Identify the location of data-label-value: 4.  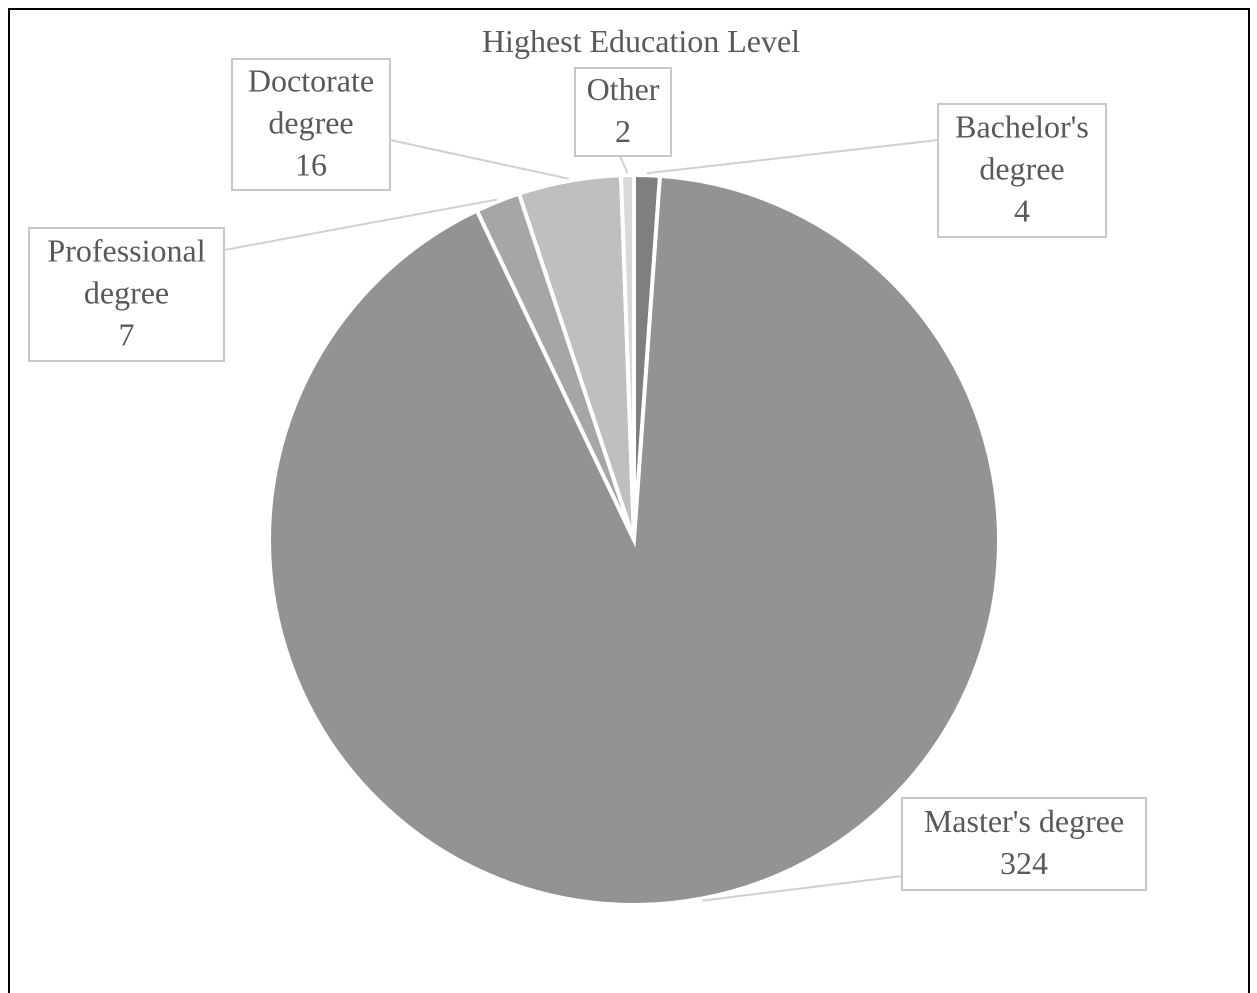
(1022, 211).